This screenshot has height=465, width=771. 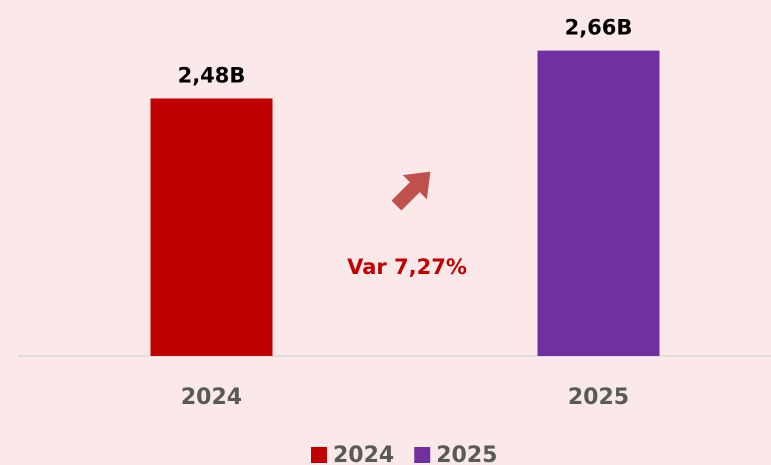 What do you see at coordinates (598, 397) in the screenshot?
I see `x-tick-label: 2025` at bounding box center [598, 397].